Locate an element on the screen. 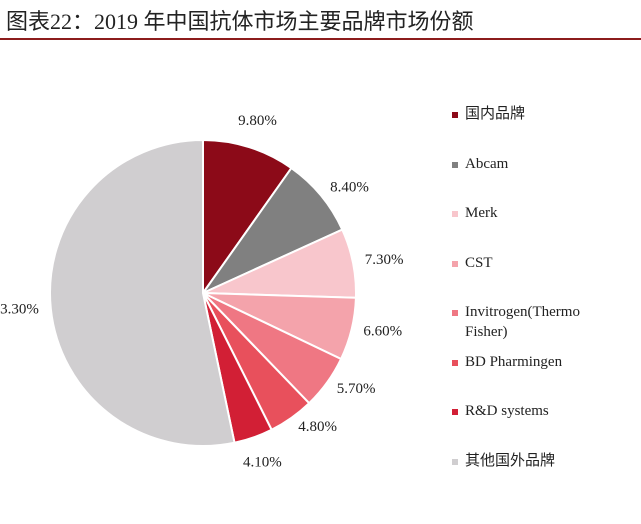 The image size is (641, 524). pie-slice is located at coordinates (247, 217).